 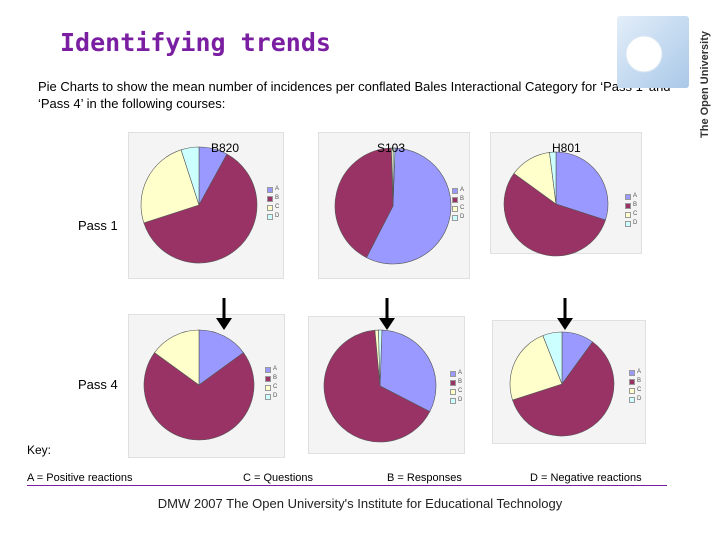 What do you see at coordinates (190, 176) in the screenshot?
I see `pie-slice-b820-pass1-d` at bounding box center [190, 176].